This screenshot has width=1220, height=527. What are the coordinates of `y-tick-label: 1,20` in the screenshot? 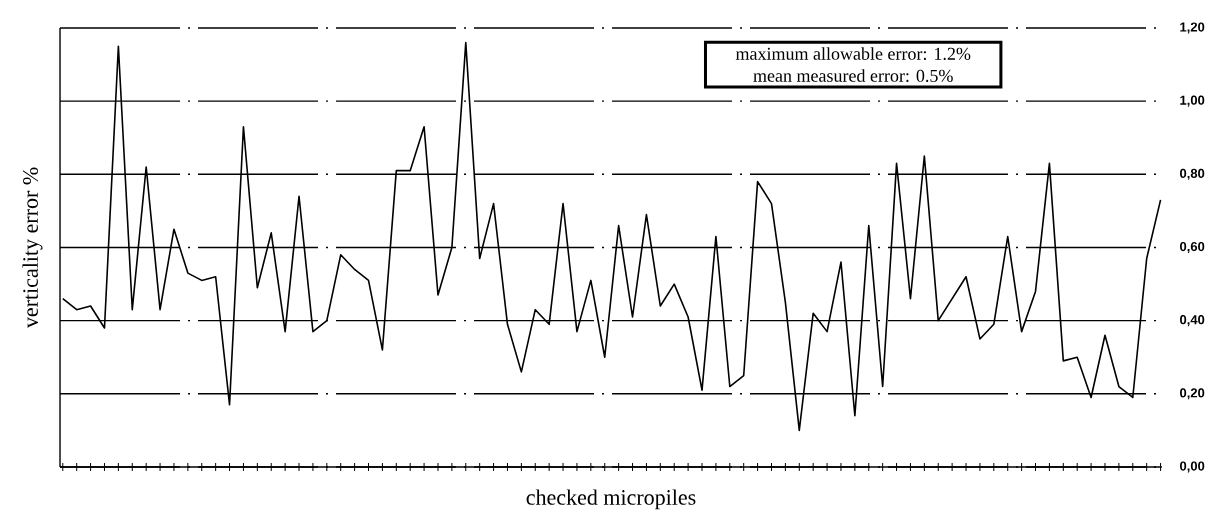 It's located at (1192, 28).